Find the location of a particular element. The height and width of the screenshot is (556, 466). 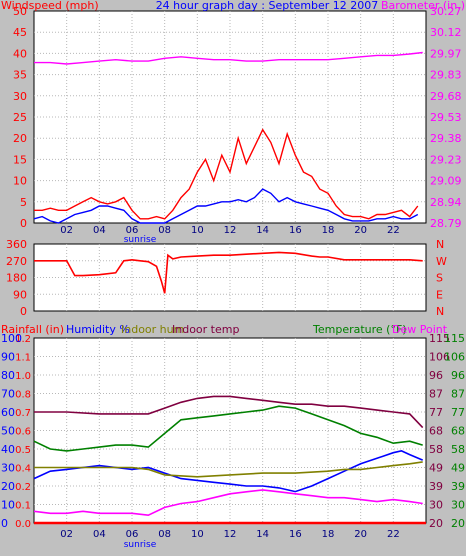

temp-x-tick-label: 10 is located at coordinates (197, 534).